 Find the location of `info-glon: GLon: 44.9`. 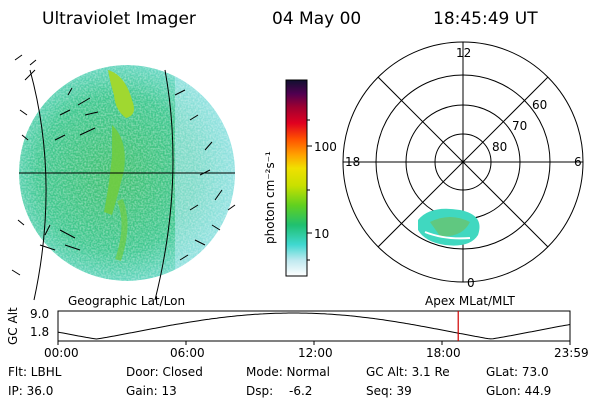

info-glon: GLon: 44.9 is located at coordinates (519, 391).